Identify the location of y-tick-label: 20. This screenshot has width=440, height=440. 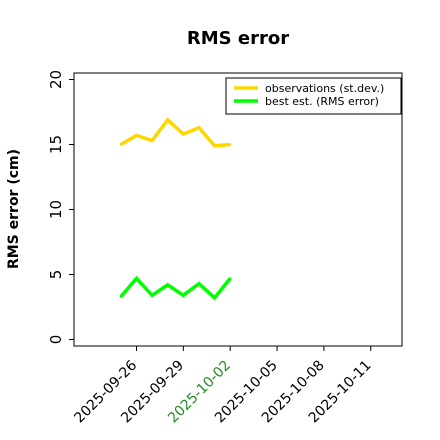
(56, 79).